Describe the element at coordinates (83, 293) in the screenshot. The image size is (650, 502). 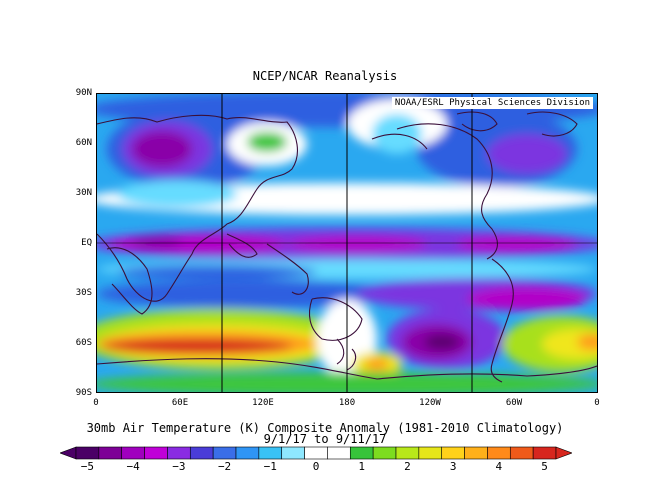
I see `lat-label-30s: 30S` at that location.